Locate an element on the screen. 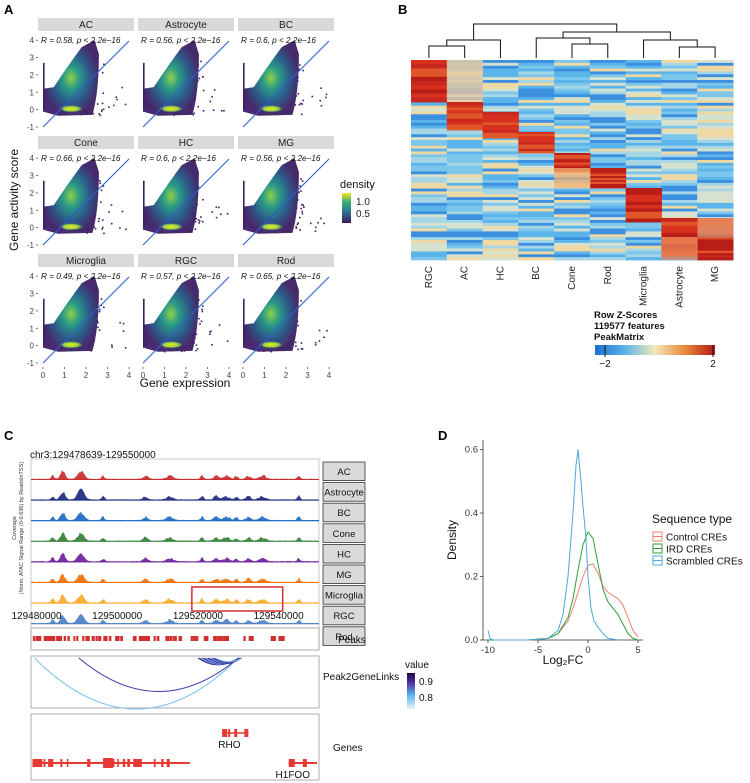  facet-strip is located at coordinates (86, 142).